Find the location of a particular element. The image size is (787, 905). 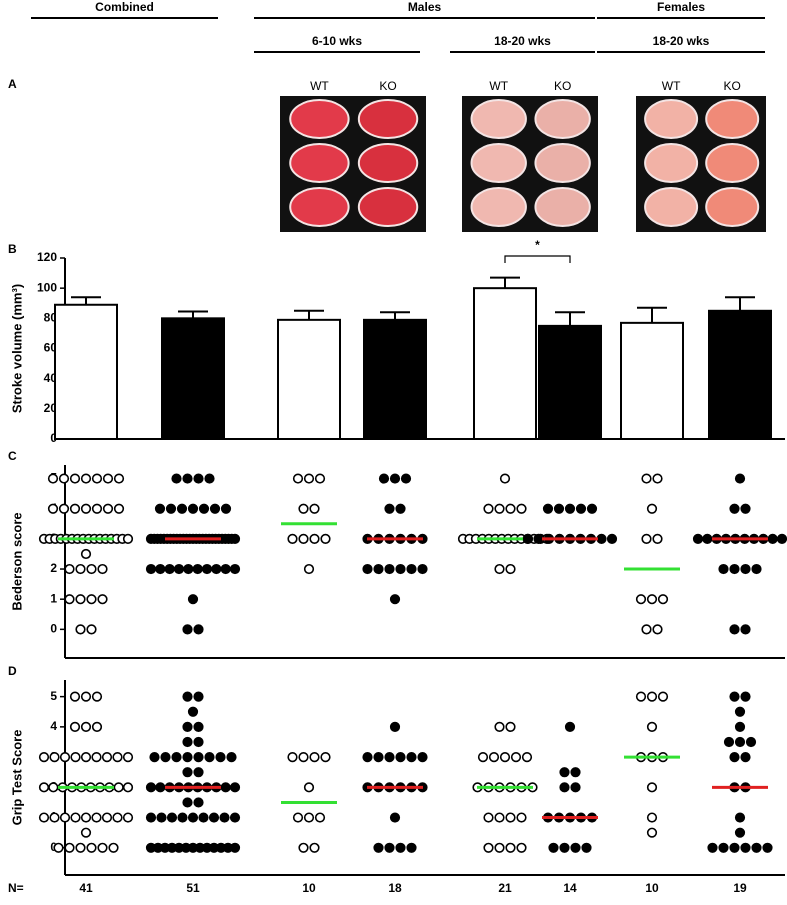

genotype-label: WT is located at coordinates (671, 86).